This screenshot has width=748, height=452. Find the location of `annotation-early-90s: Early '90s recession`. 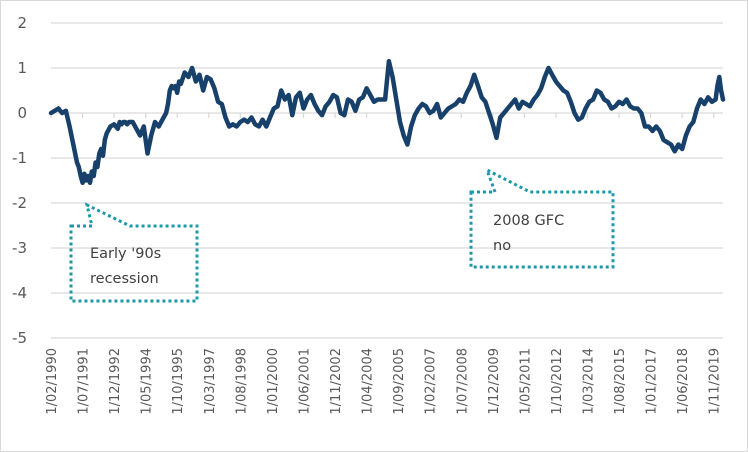

annotation-early-90s: Early '90s recession is located at coordinates (134, 252).